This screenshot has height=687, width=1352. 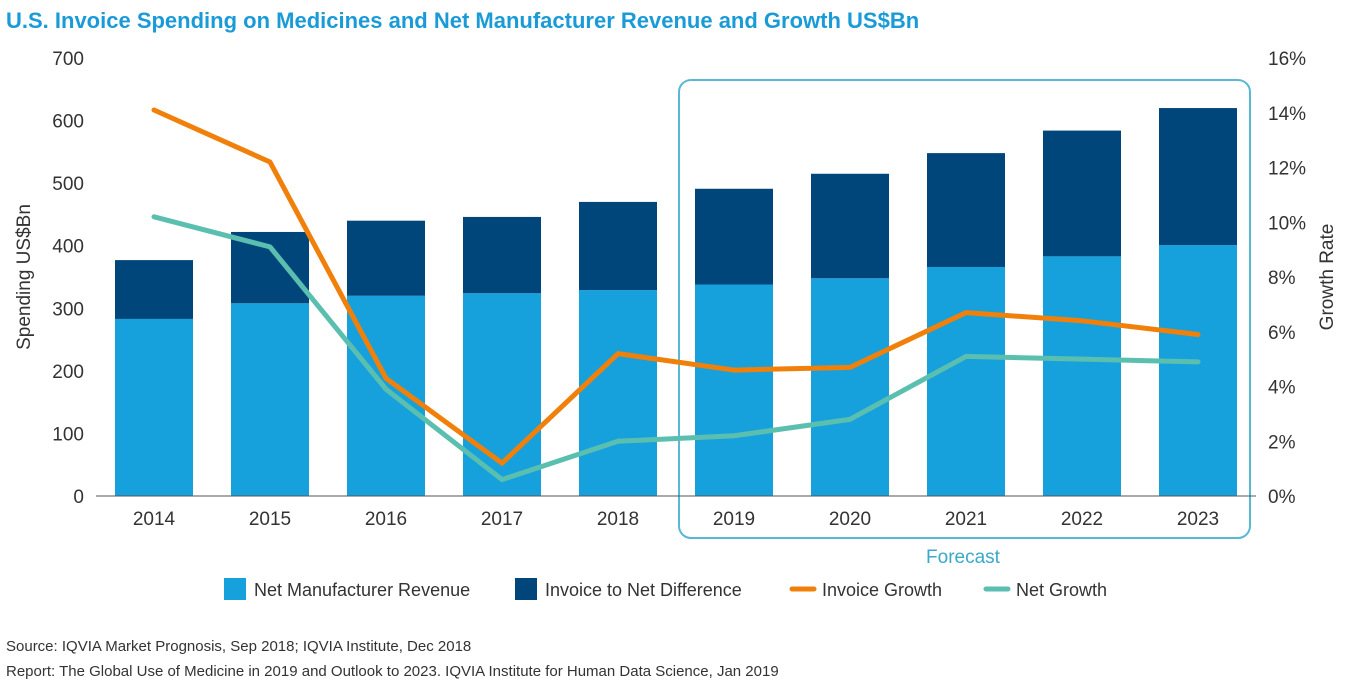 What do you see at coordinates (850, 387) in the screenshot?
I see `bar-net-revenue-2020` at bounding box center [850, 387].